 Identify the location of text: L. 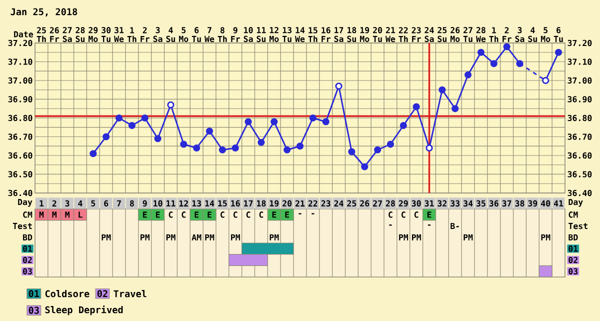
(80, 215).